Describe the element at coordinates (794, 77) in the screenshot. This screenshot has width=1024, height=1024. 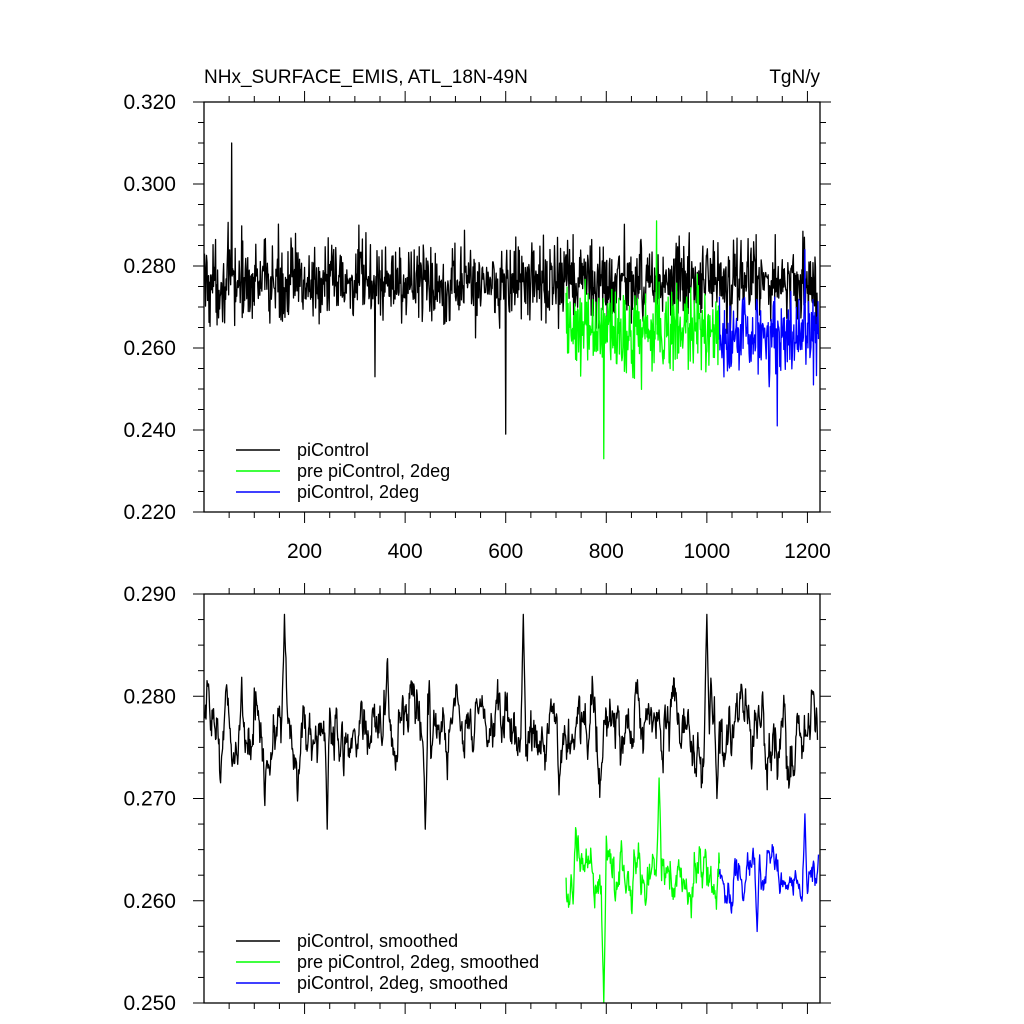
I see `top-chart-units: TgN/y` at that location.